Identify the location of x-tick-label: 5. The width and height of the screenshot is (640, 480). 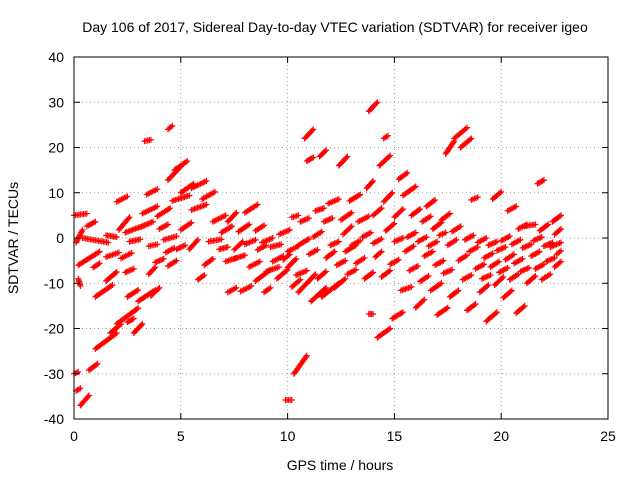
(181, 436).